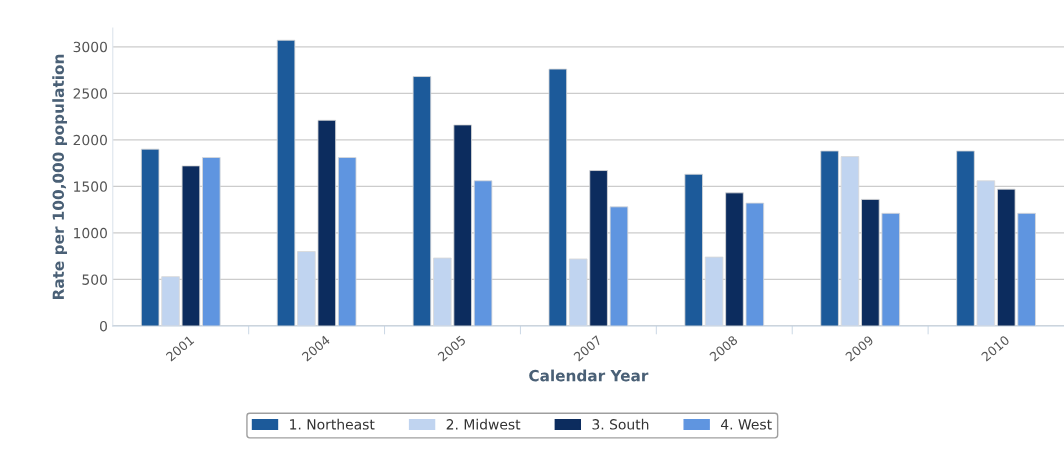  What do you see at coordinates (90, 93) in the screenshot?
I see `y-tick-label: 2500` at bounding box center [90, 93].